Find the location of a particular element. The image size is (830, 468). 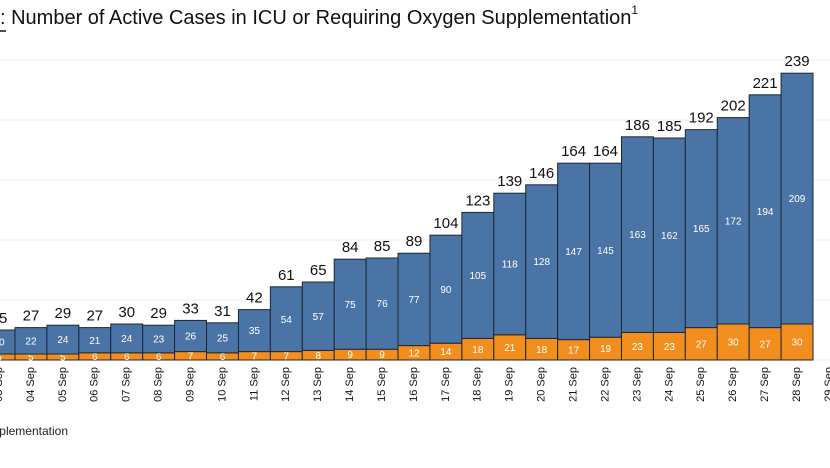

x-tick-label: 25 Sep is located at coordinates (701, 384).